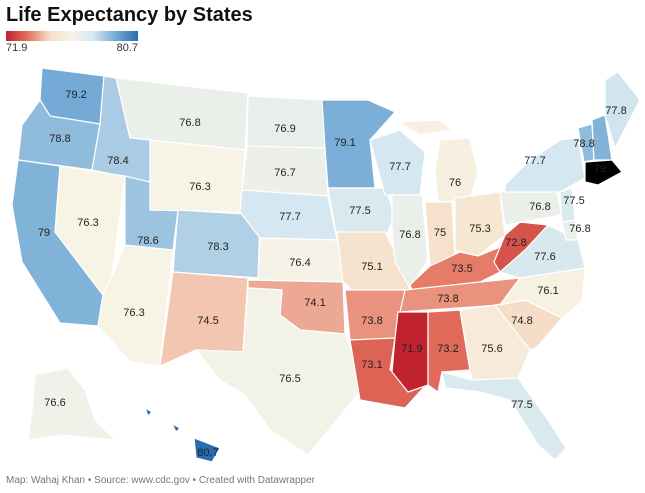 This screenshot has height=493, width=645. Describe the element at coordinates (544, 257) in the screenshot. I see `state-value-label-va: 77.6` at that location.